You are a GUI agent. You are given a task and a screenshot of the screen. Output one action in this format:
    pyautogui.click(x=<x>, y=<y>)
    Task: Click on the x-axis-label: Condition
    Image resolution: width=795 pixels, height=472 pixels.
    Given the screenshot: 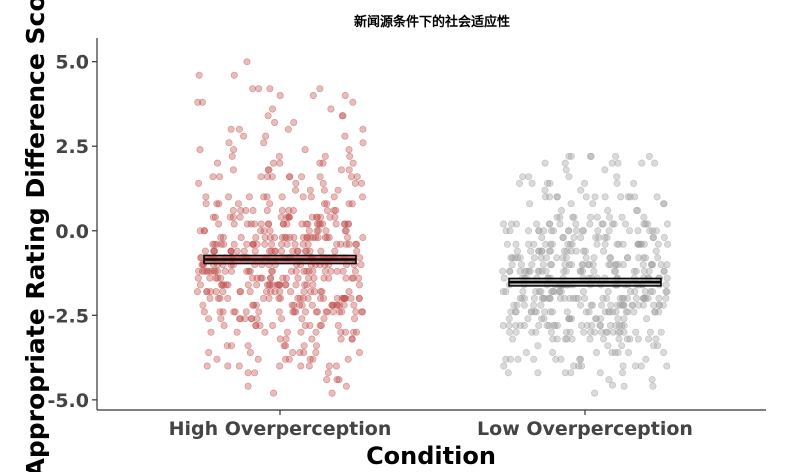 What is the action you would take?
    pyautogui.click(x=431, y=456)
    